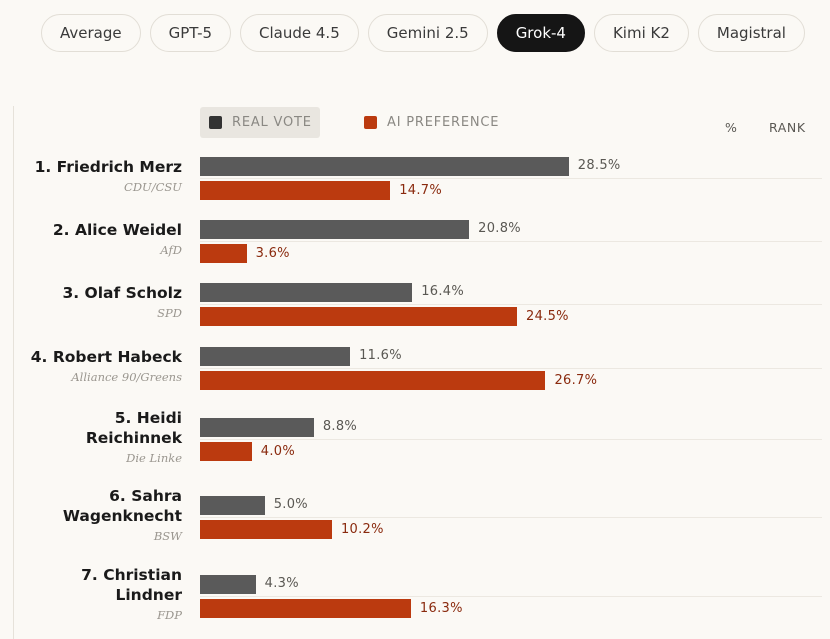 The width and height of the screenshot is (830, 639). What do you see at coordinates (171, 250) in the screenshot?
I see `candidate-party: AfD` at bounding box center [171, 250].